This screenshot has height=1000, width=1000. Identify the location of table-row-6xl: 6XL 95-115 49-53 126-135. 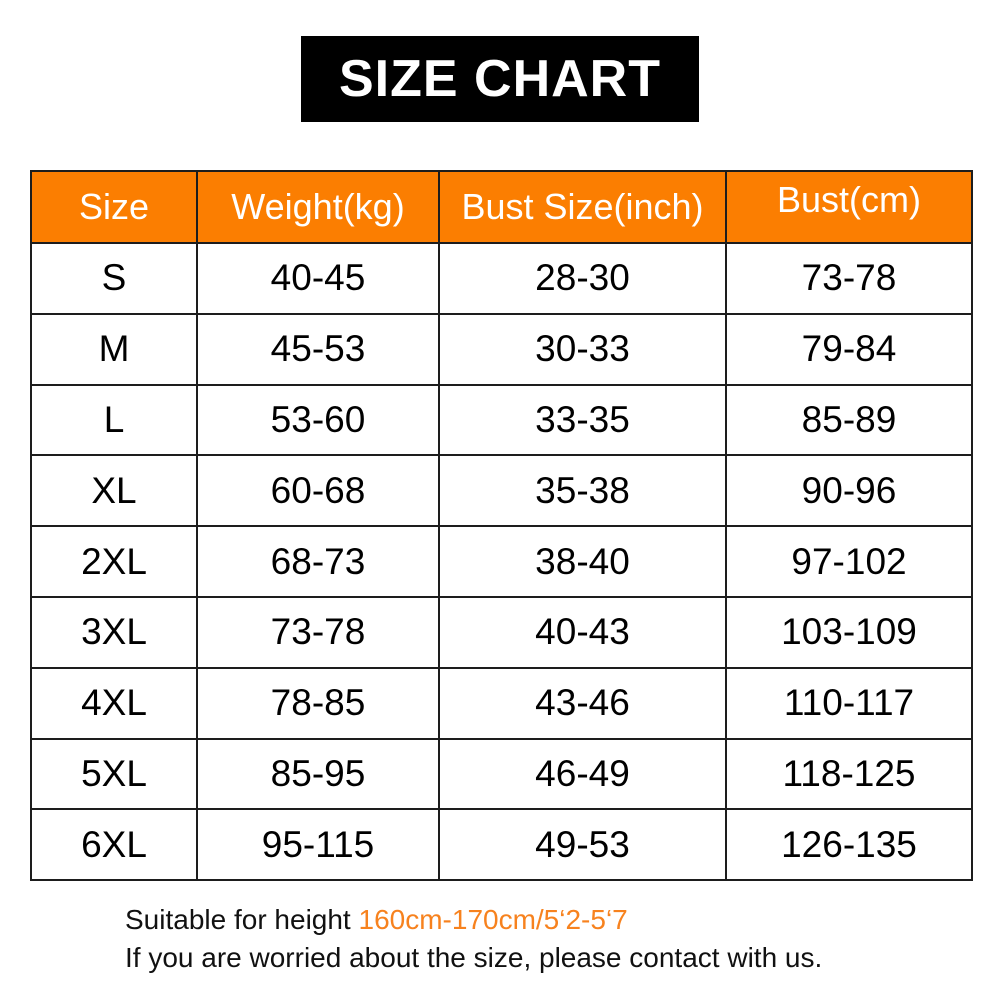
(501, 845).